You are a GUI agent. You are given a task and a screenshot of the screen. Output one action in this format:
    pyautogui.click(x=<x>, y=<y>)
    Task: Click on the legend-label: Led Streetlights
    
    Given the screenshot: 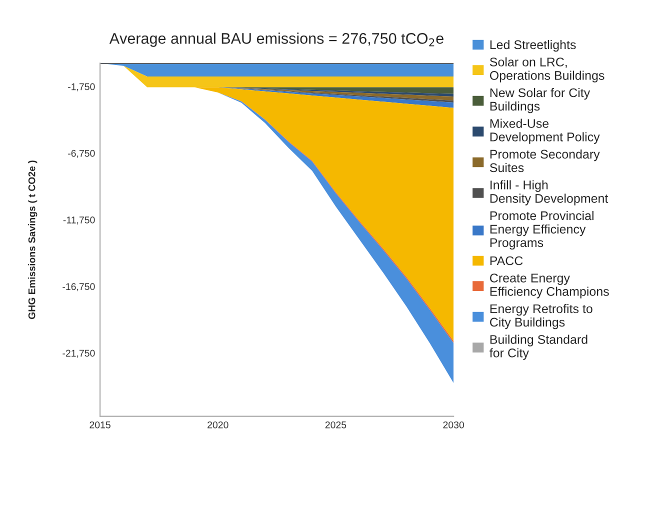 What is the action you would take?
    pyautogui.click(x=533, y=46)
    